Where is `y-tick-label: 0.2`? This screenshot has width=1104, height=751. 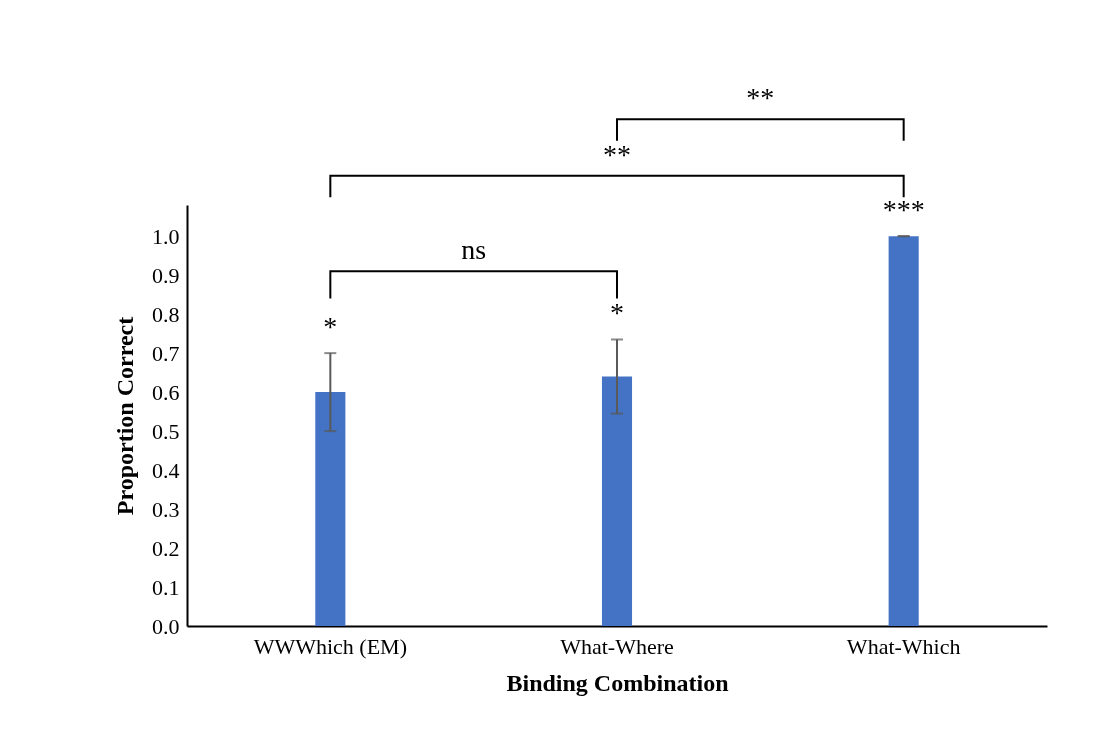
y-tick-label: 0.2 is located at coordinates (166, 548).